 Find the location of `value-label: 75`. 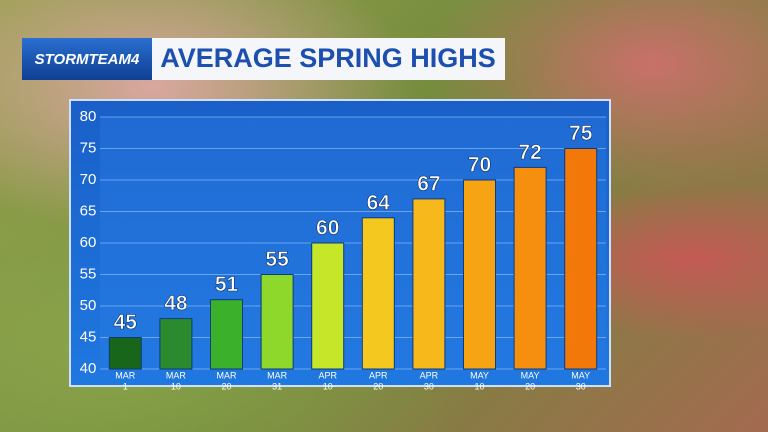

value-label: 75 is located at coordinates (581, 133).